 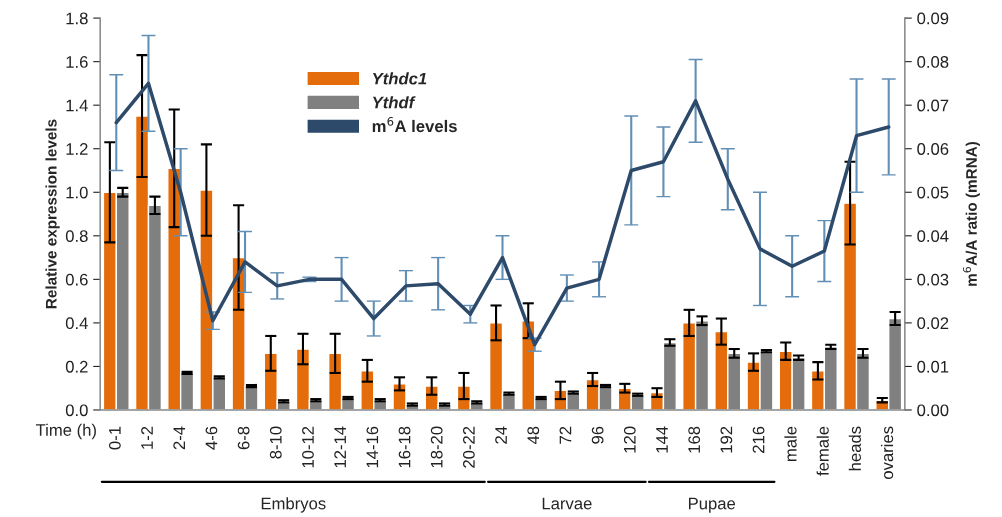 I want to click on y-tick-label: 1.4, so click(x=77, y=105).